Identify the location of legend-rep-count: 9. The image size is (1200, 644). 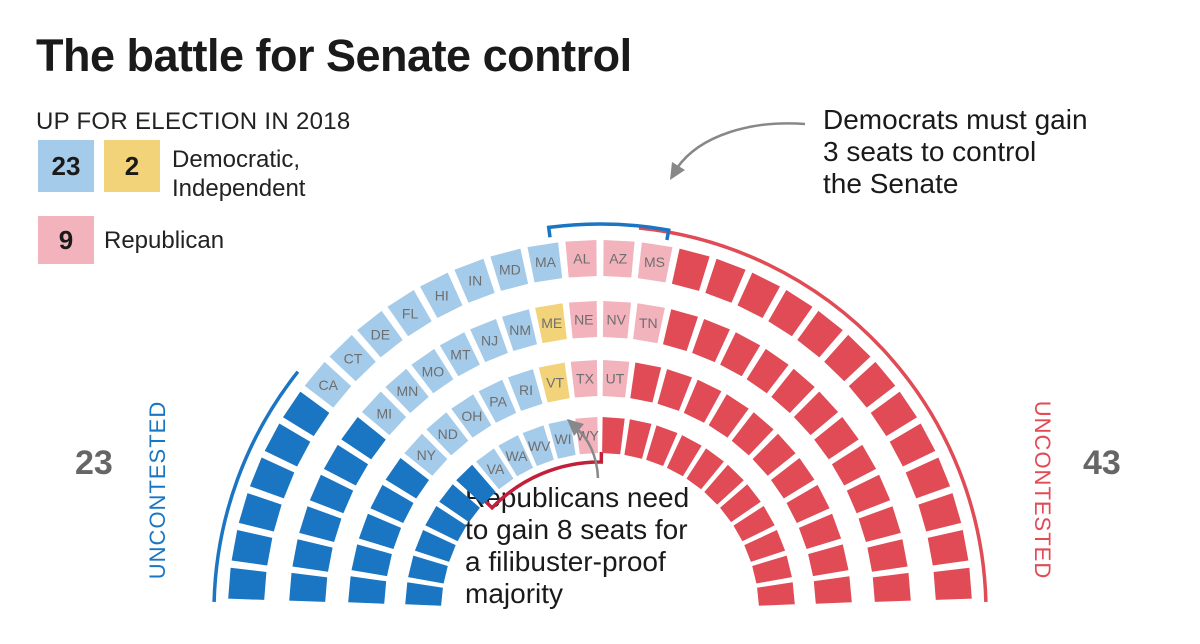
(66, 239).